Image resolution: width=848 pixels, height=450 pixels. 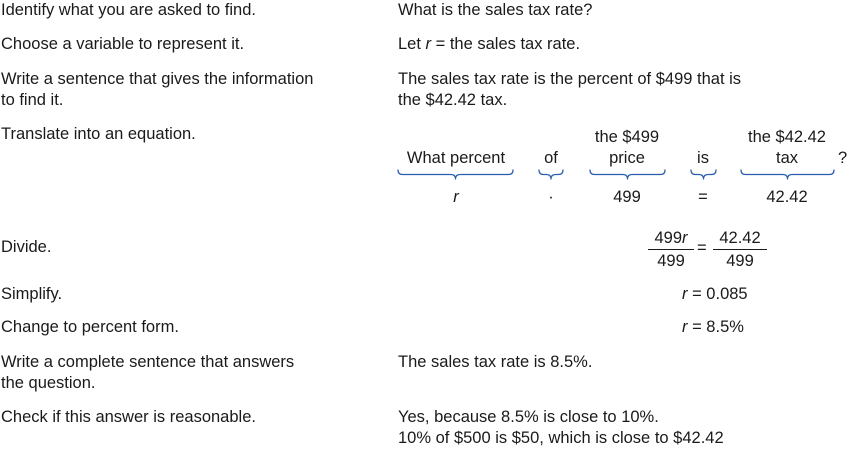 What do you see at coordinates (668, 238) in the screenshot?
I see `fraction-left-num-number: 499` at bounding box center [668, 238].